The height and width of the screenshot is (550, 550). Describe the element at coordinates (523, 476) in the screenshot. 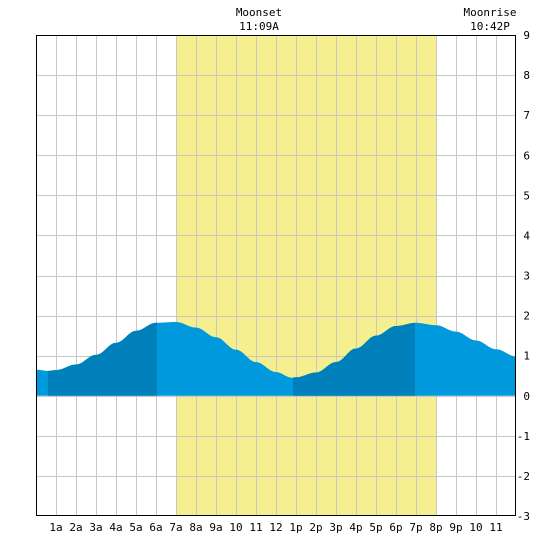

I see `y-tick-label: -2` at that location.